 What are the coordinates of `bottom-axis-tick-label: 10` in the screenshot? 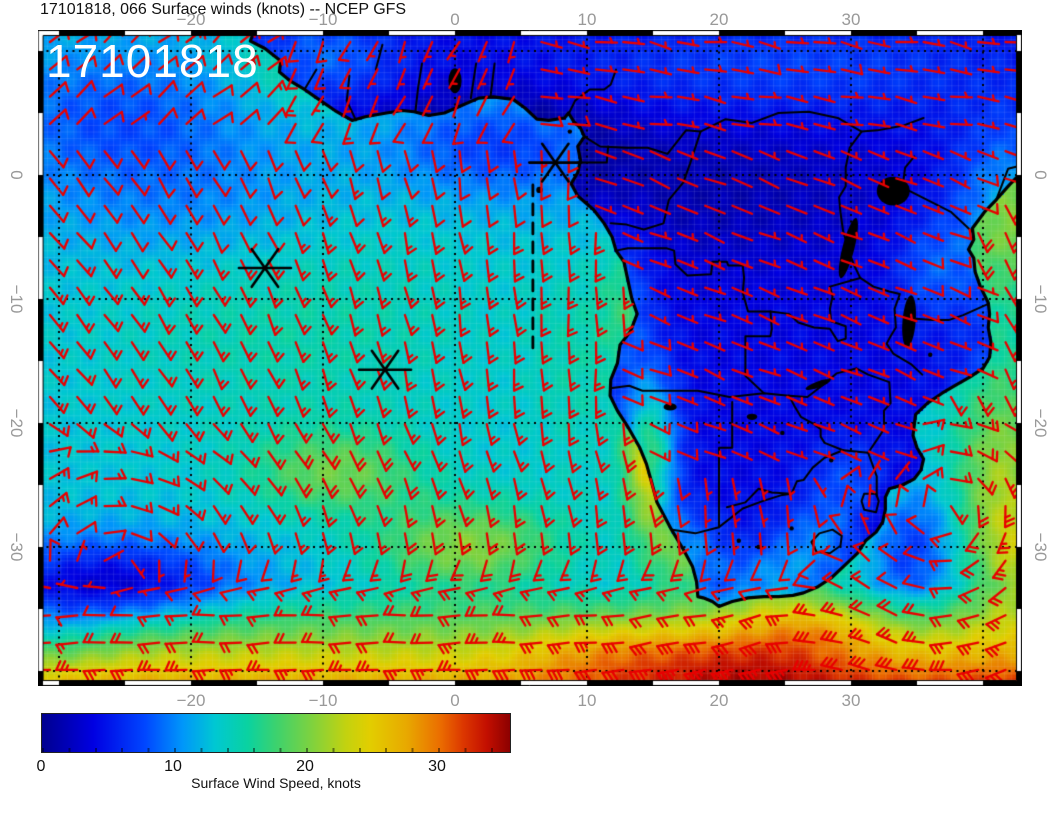 It's located at (587, 700).